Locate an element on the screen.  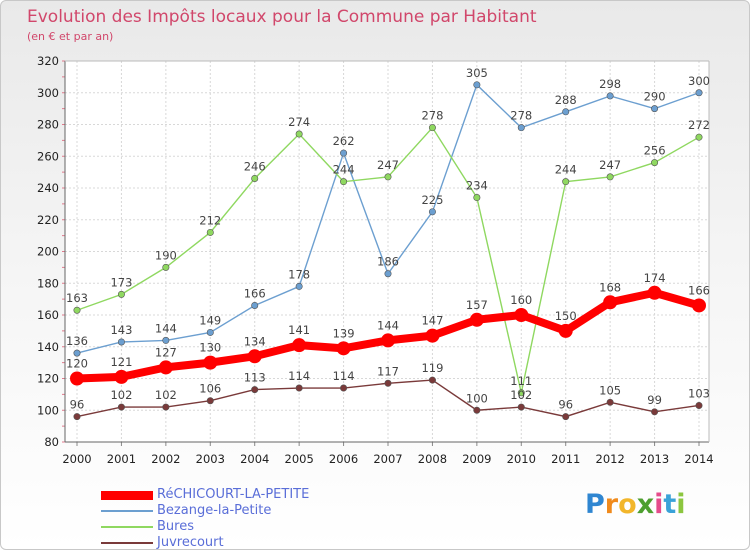
data-label: 160 is located at coordinates (521, 300).